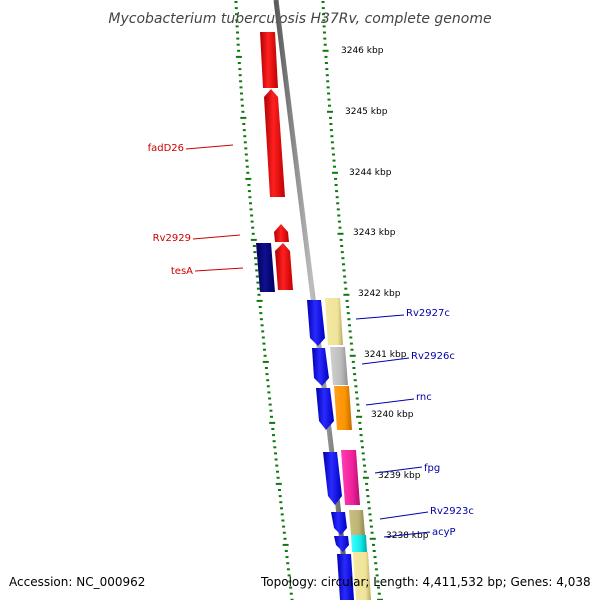 The image size is (600, 600). What do you see at coordinates (172, 238) in the screenshot?
I see `gene-label-Rv2929: Rv2929` at bounding box center [172, 238].